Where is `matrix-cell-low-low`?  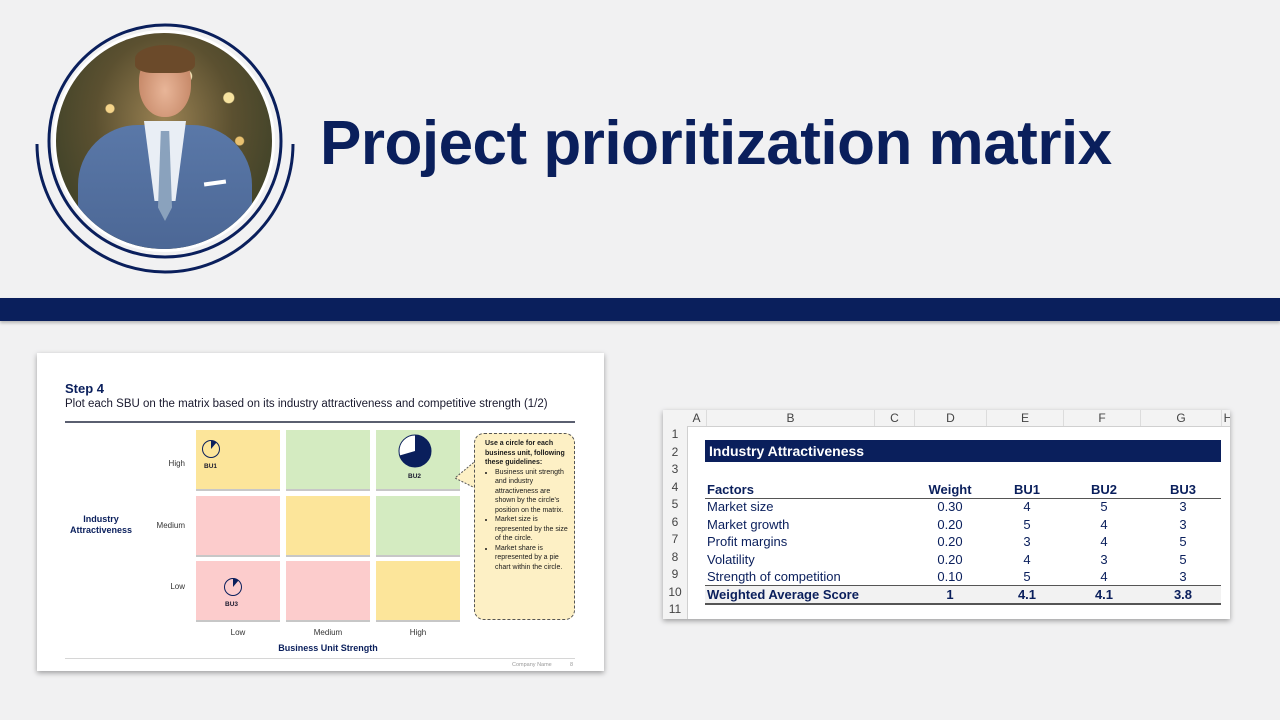
matrix-cell-low-low is located at coordinates (238, 591).